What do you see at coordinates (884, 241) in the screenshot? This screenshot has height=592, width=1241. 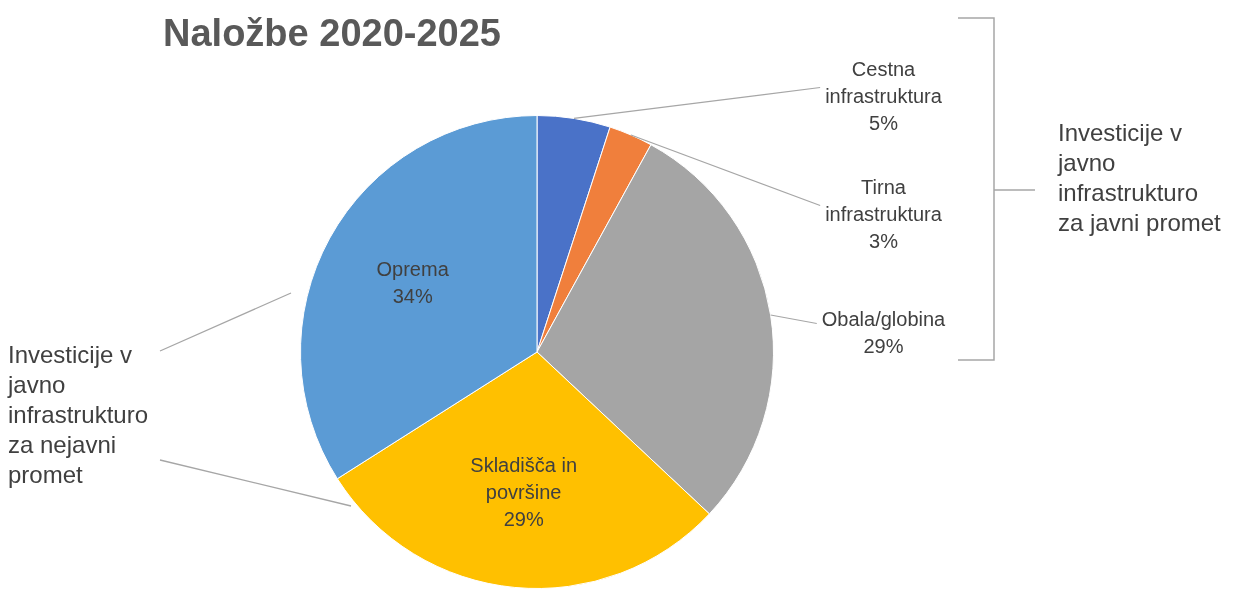 I see `data-label: 3%` at bounding box center [884, 241].